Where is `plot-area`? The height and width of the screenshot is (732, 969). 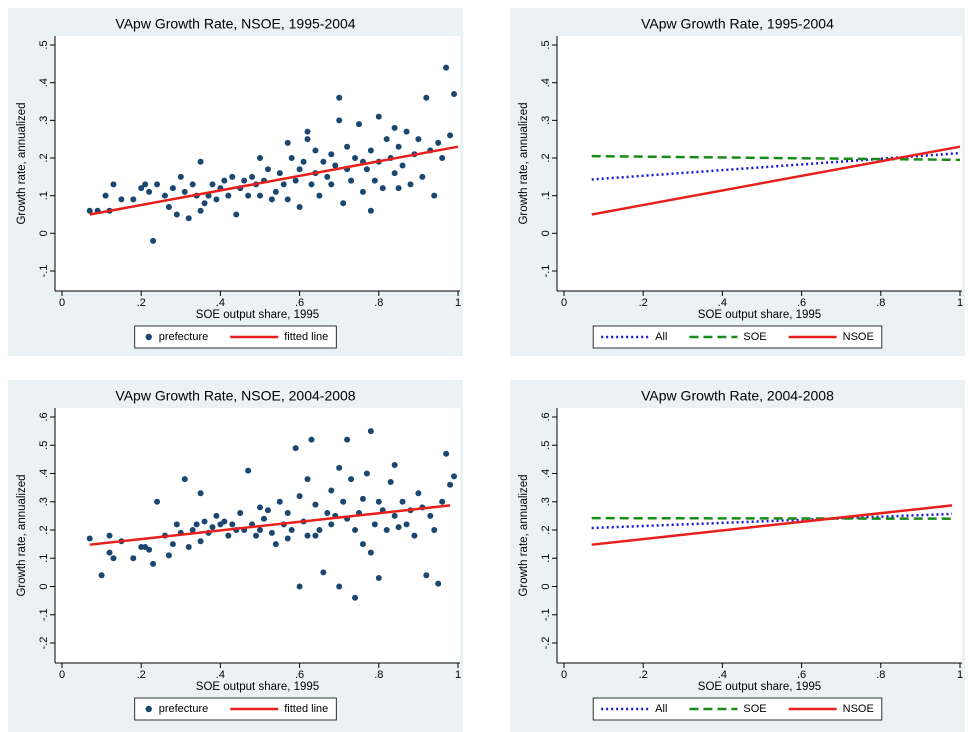 plot-area is located at coordinates (759, 535).